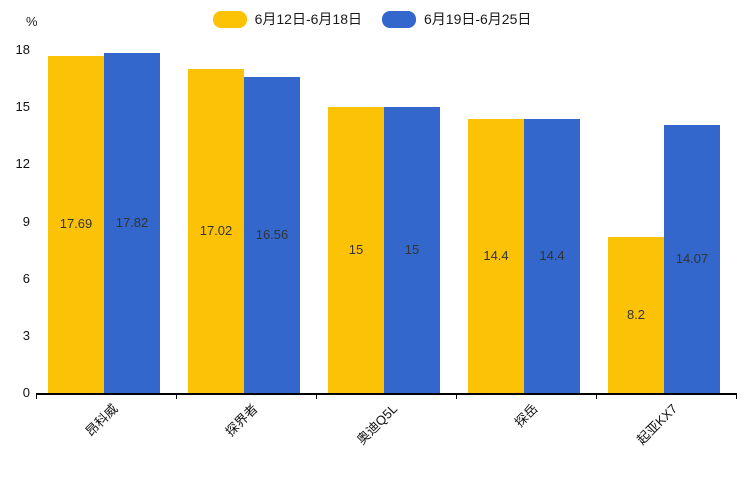 This screenshot has width=744, height=496. I want to click on x-tick-label: 探岳, so click(526, 416).